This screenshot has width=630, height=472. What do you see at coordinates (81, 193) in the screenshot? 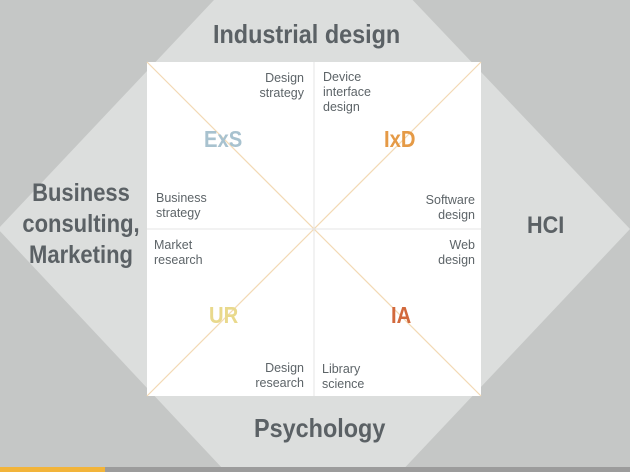
I see `field-left-line-1: Business` at bounding box center [81, 193].